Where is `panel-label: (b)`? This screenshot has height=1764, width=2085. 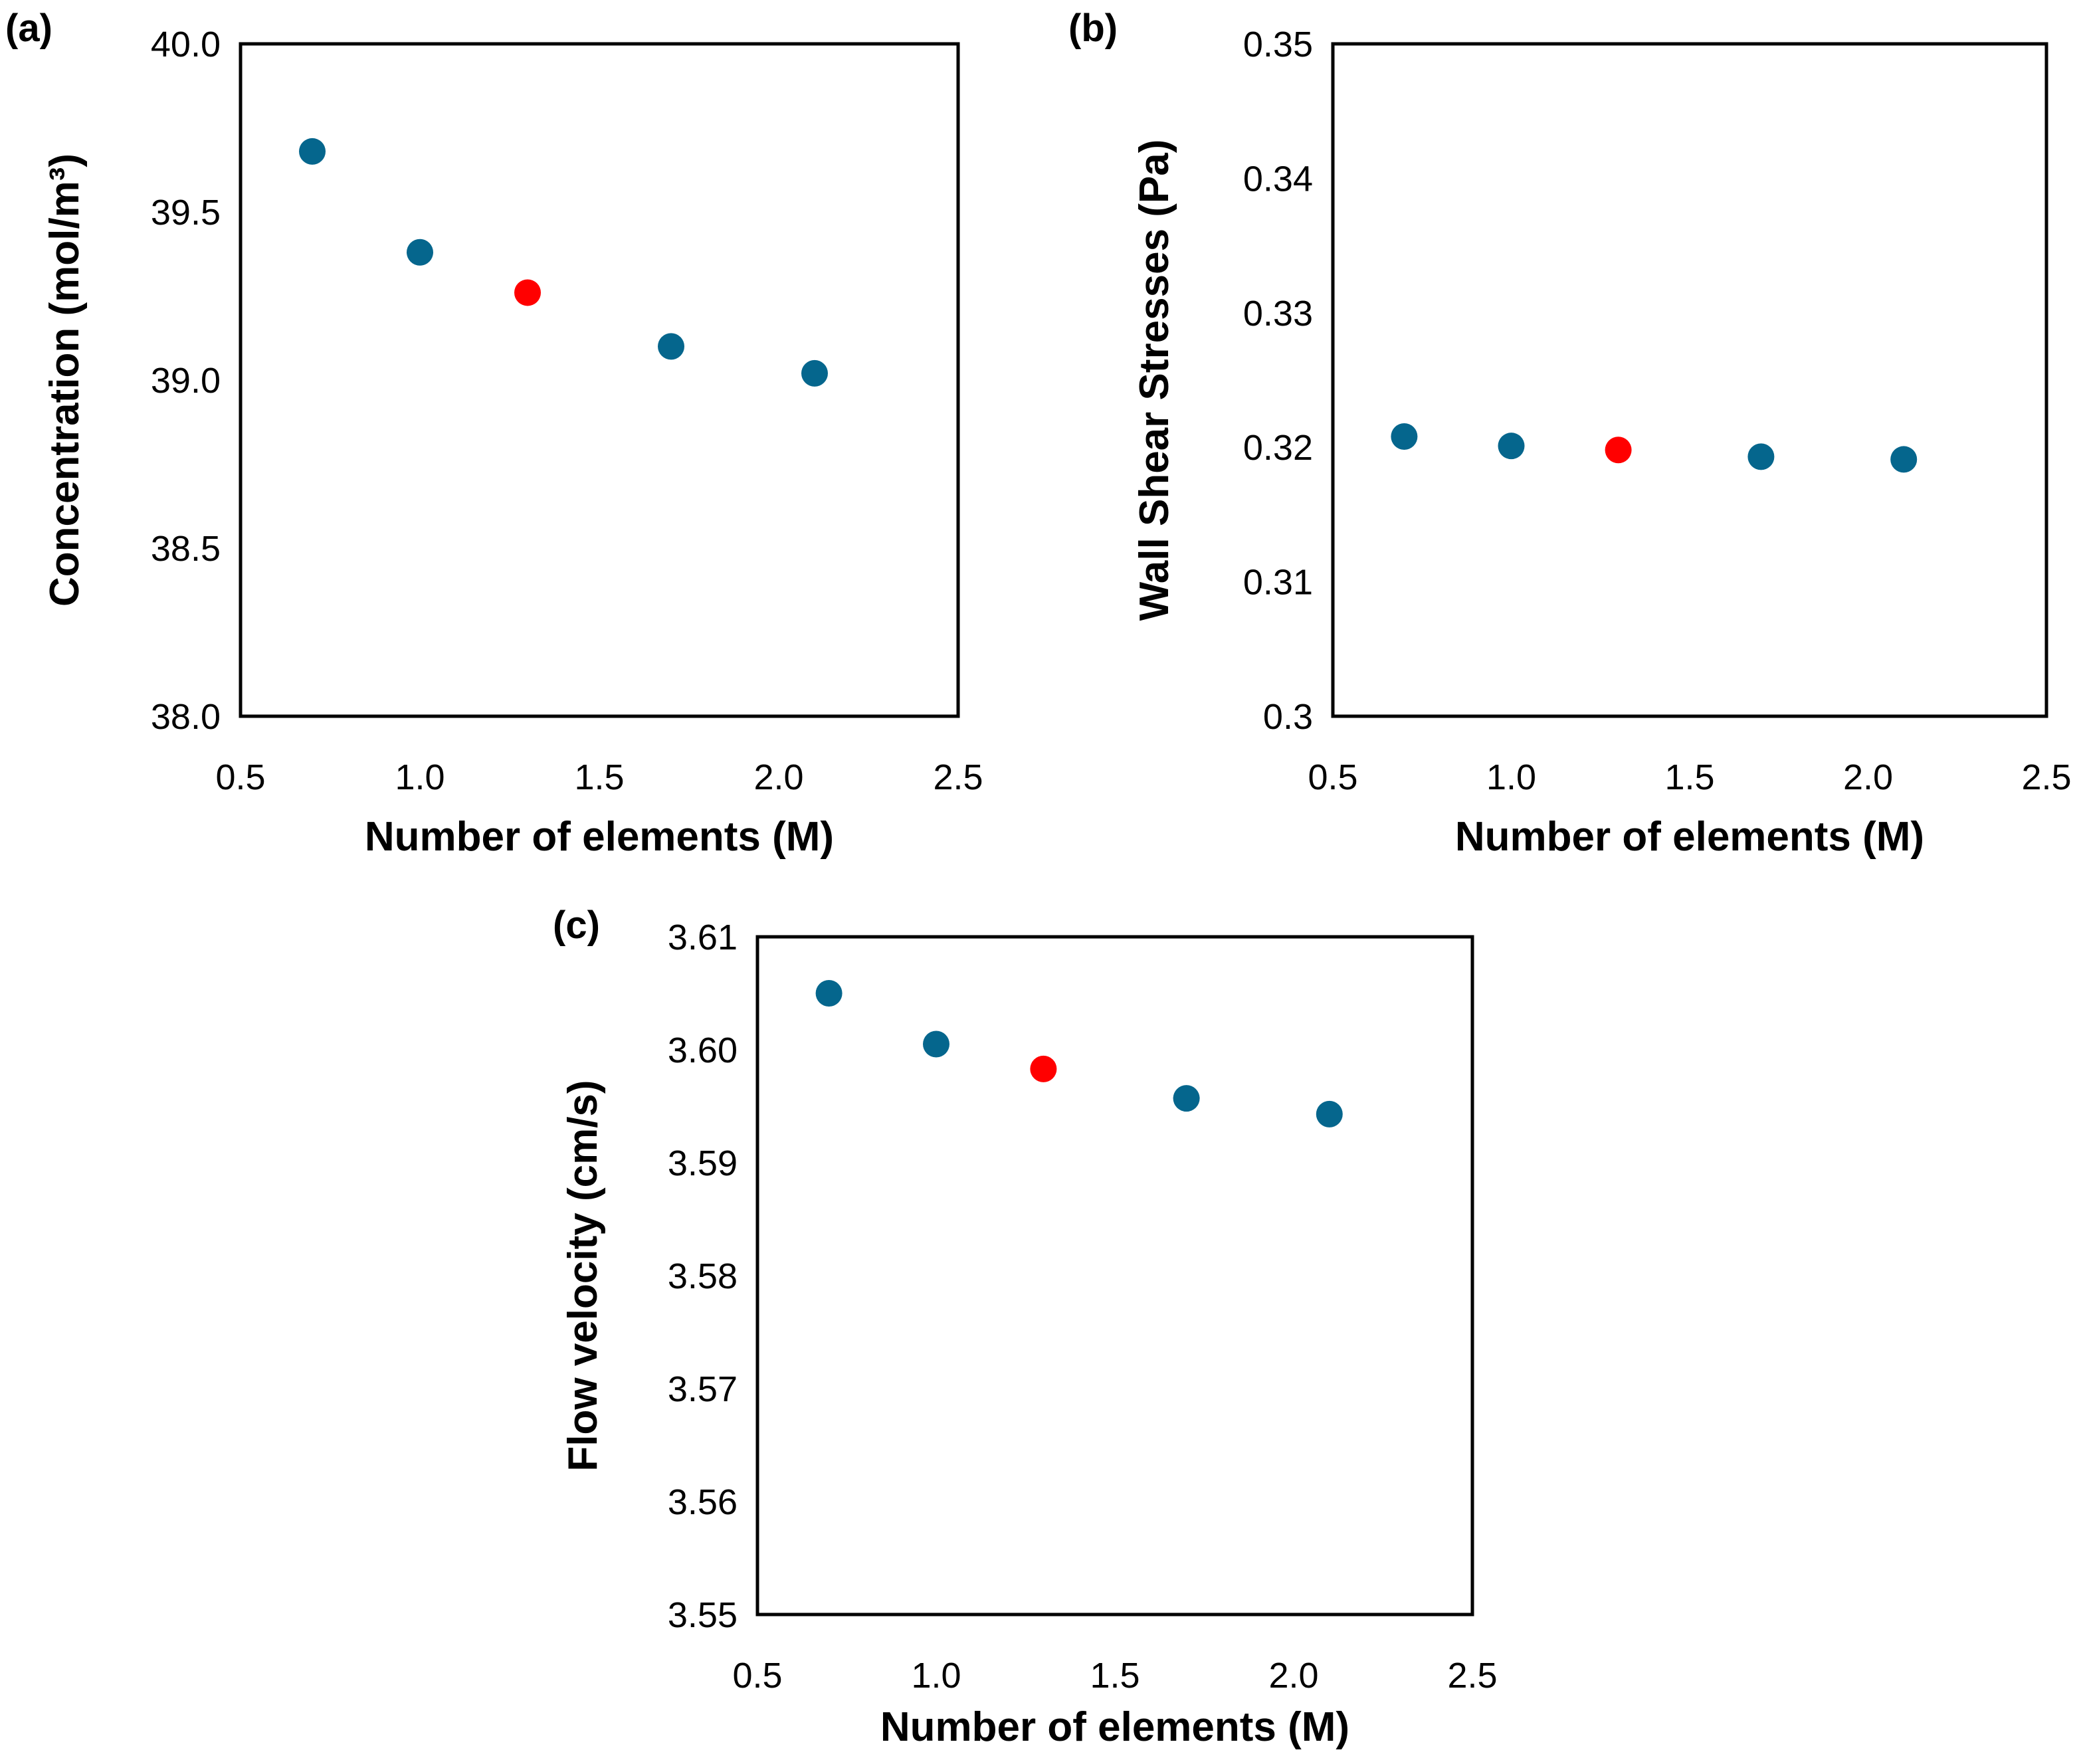 panel-label: (b) is located at coordinates (1093, 28).